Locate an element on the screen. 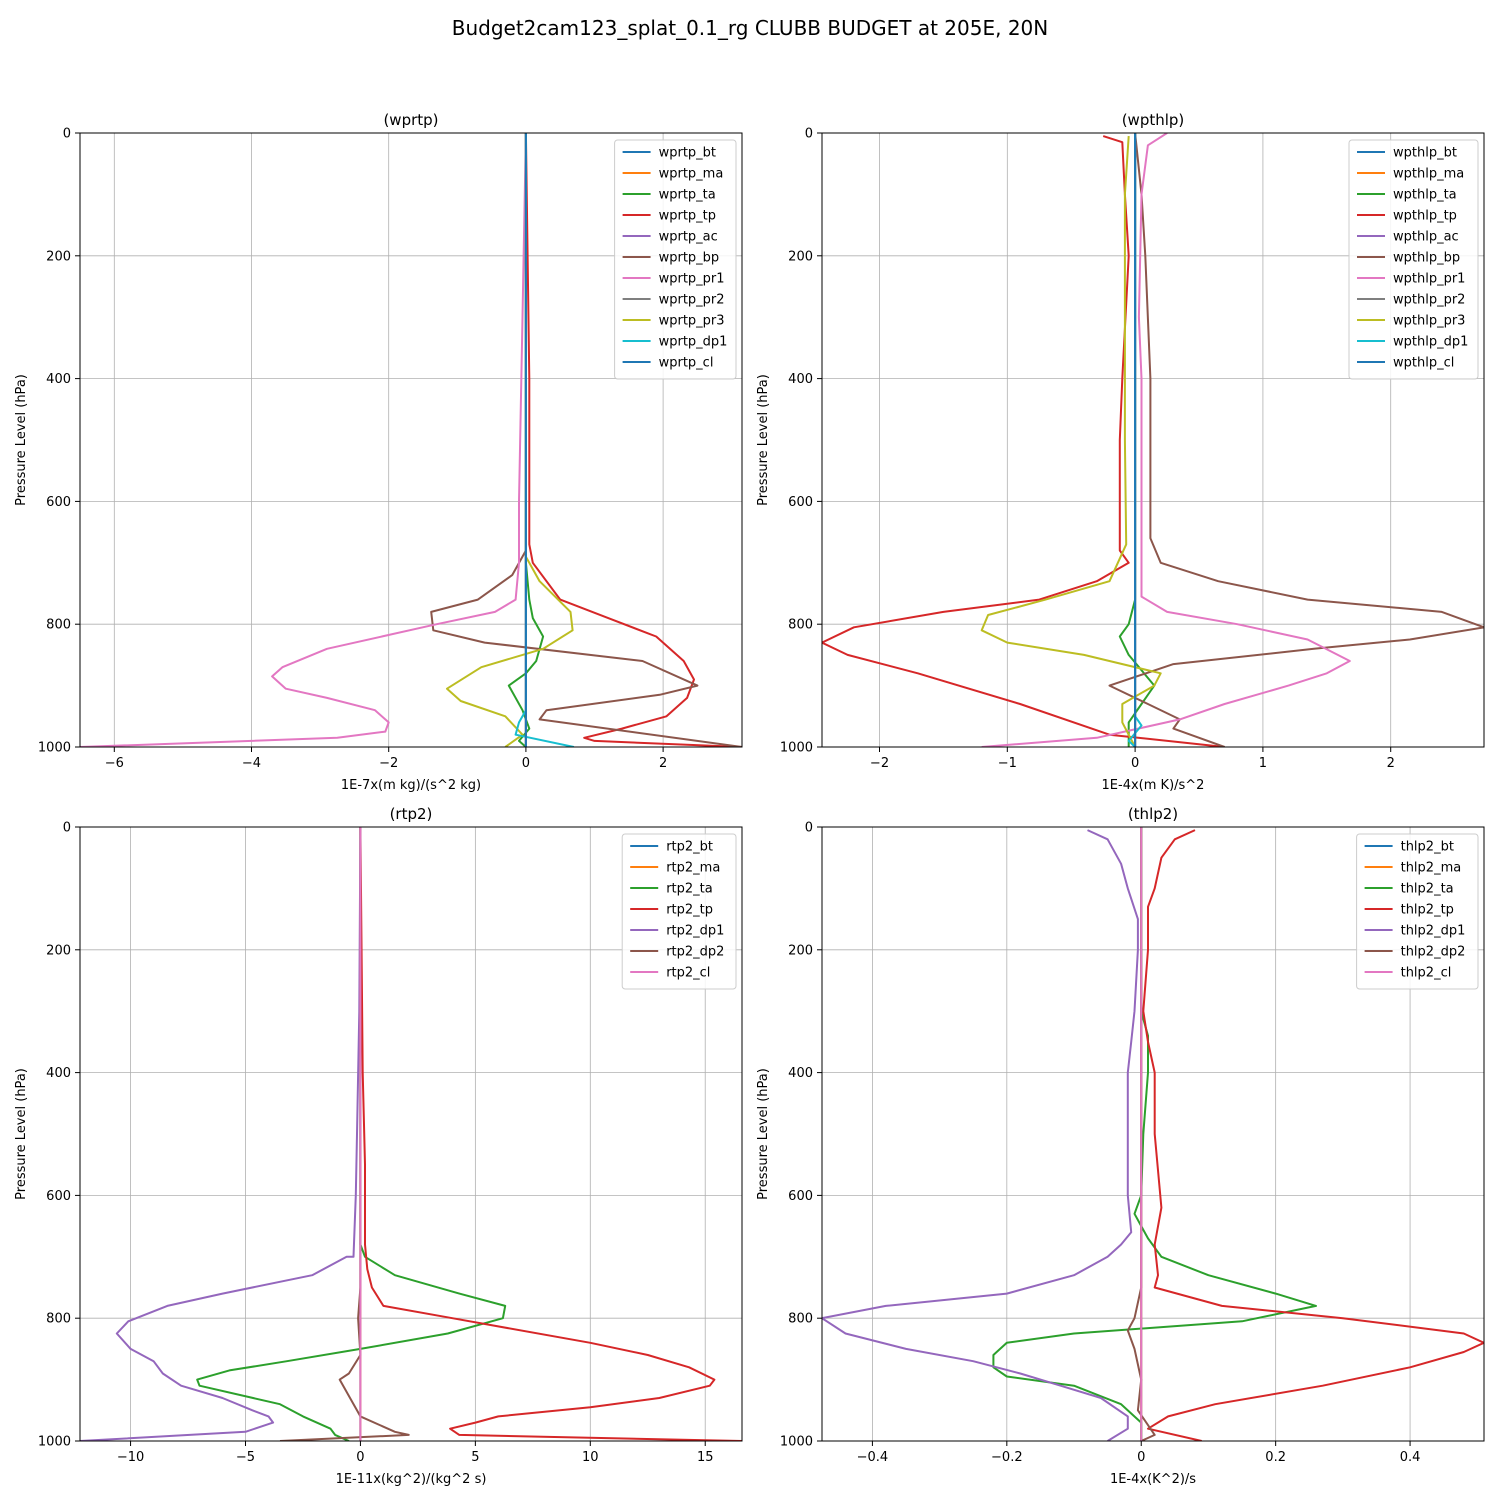 This screenshot has width=1500, height=1500. chart-title: (wprtp) is located at coordinates (410, 120).